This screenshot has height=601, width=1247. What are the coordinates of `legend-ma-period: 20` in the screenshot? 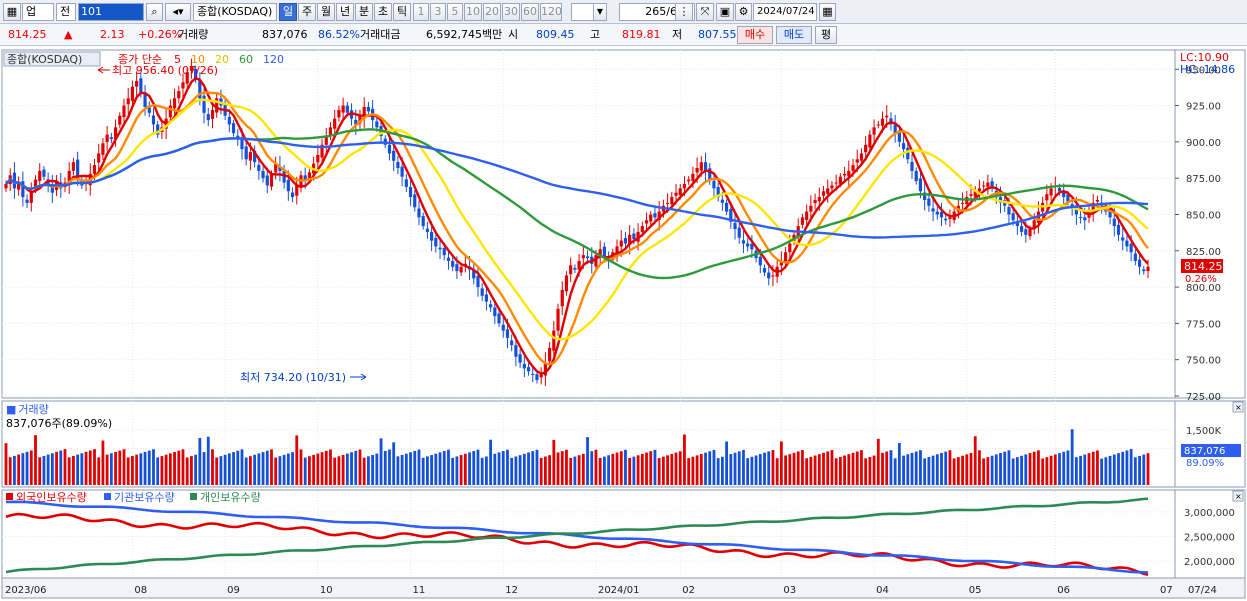 It's located at (222, 59).